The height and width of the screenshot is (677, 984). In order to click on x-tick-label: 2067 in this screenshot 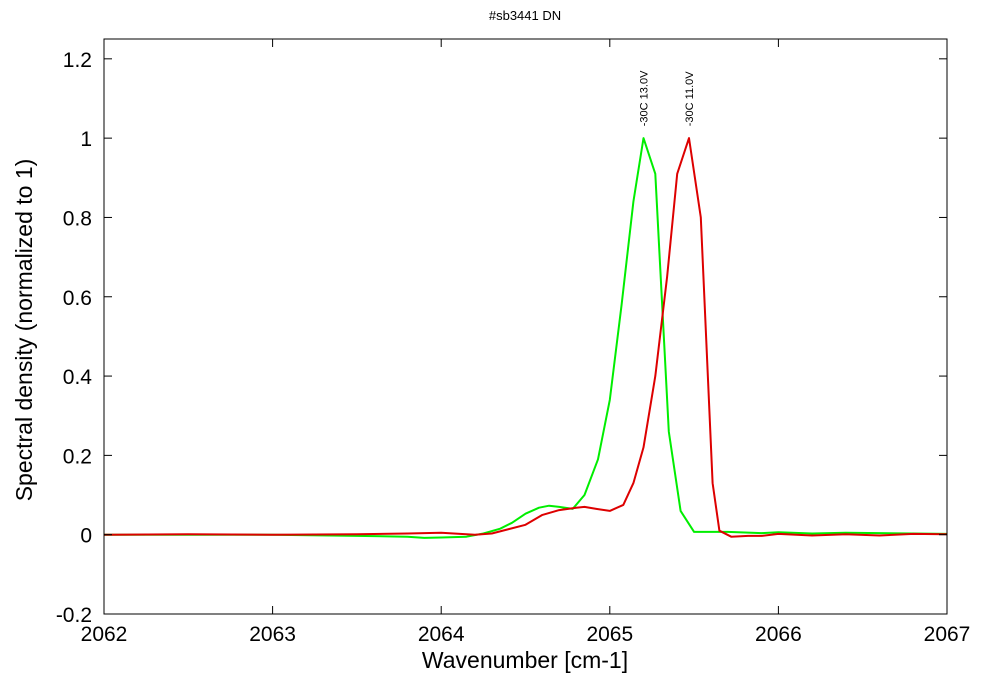, I will do `click(947, 634)`.